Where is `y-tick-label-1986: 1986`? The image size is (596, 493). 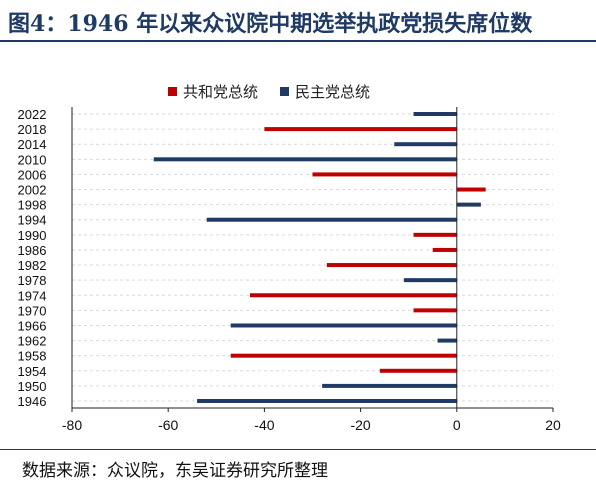 y-tick-label-1986: 1986 is located at coordinates (32, 250).